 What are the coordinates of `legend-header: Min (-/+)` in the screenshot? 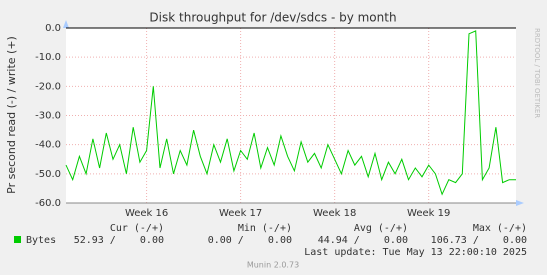 It's located at (265, 228).